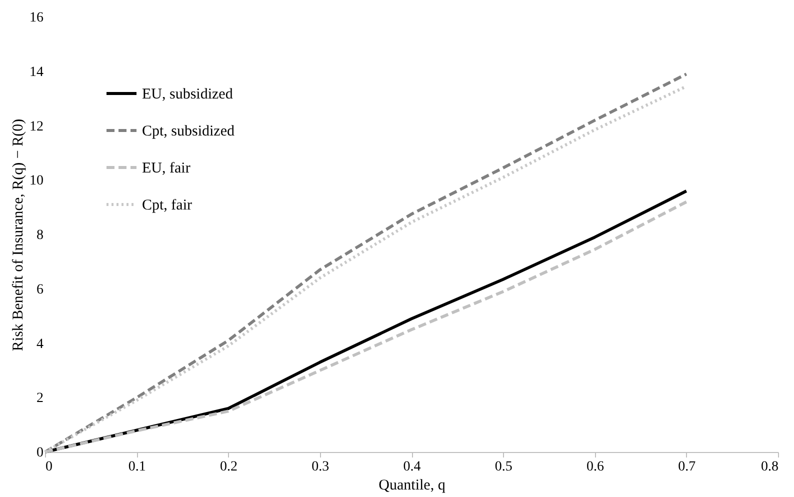 Image resolution: width=794 pixels, height=497 pixels. What do you see at coordinates (412, 486) in the screenshot?
I see `x-axis-title: Quantile, q` at bounding box center [412, 486].